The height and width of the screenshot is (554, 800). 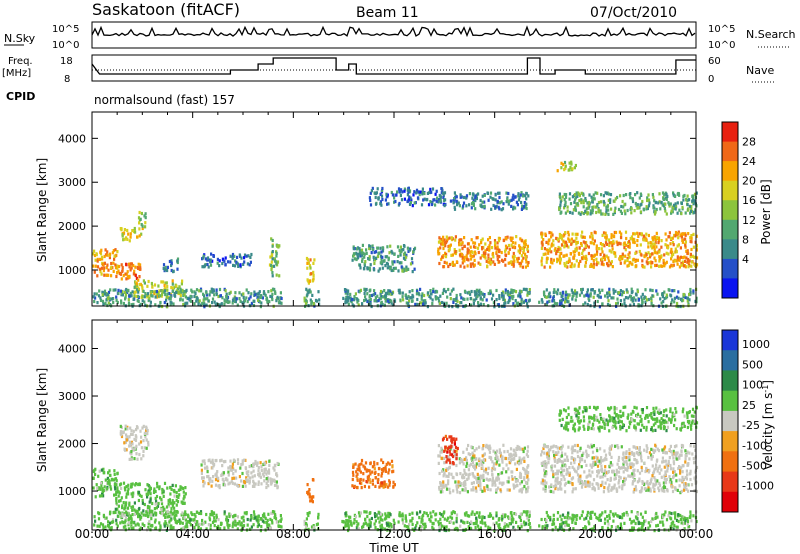 What do you see at coordinates (72, 182) in the screenshot?
I see `y-tick-label: 3000` at bounding box center [72, 182].